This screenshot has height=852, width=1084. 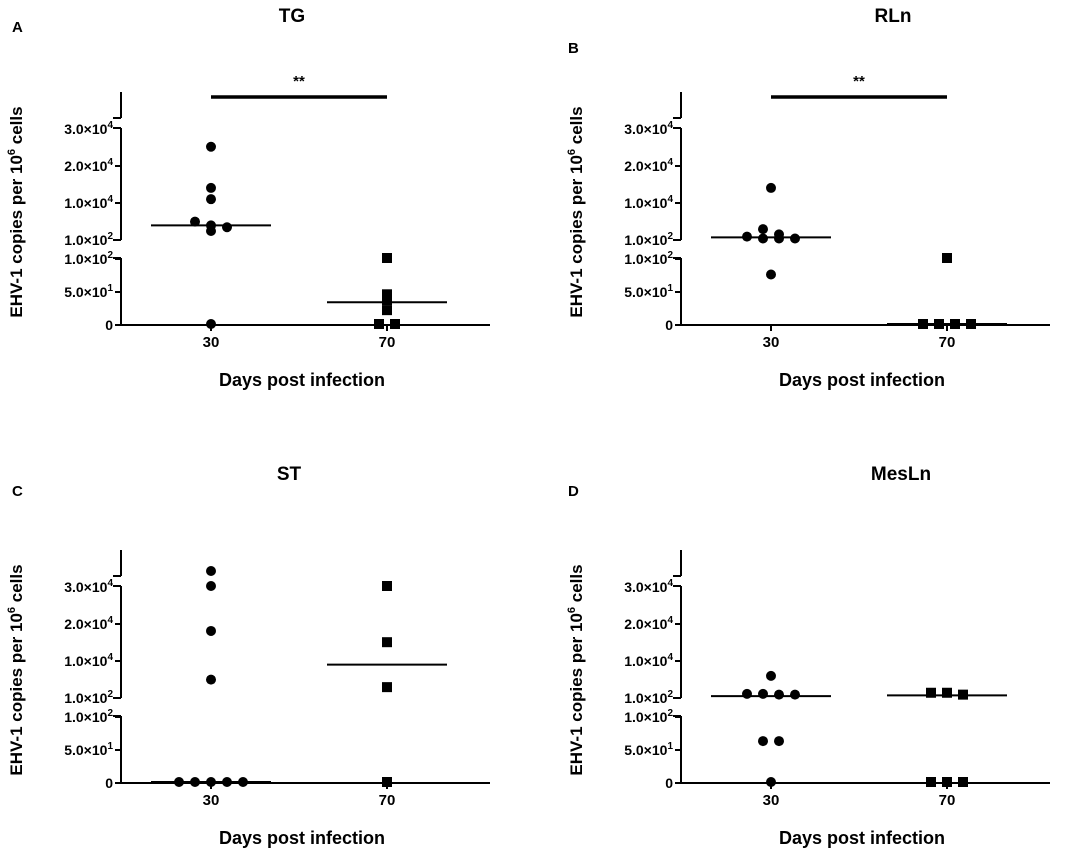 I want to click on panel-letter: A, so click(x=17, y=27).